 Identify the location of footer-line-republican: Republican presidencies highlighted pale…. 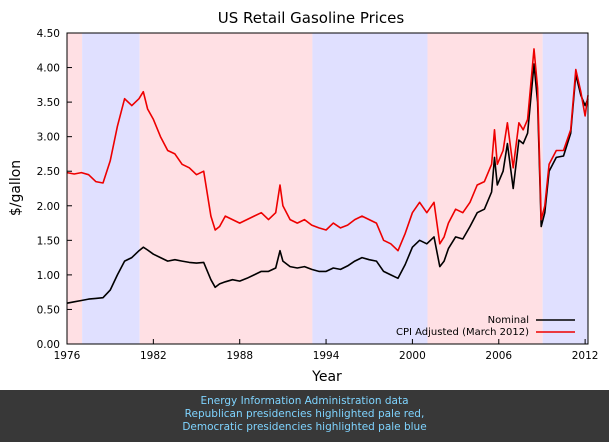
(304, 414).